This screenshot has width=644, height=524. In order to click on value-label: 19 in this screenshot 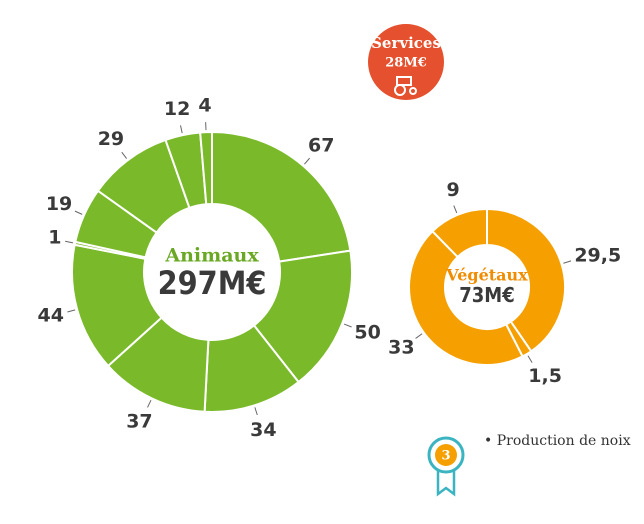, I will do `click(59, 204)`.